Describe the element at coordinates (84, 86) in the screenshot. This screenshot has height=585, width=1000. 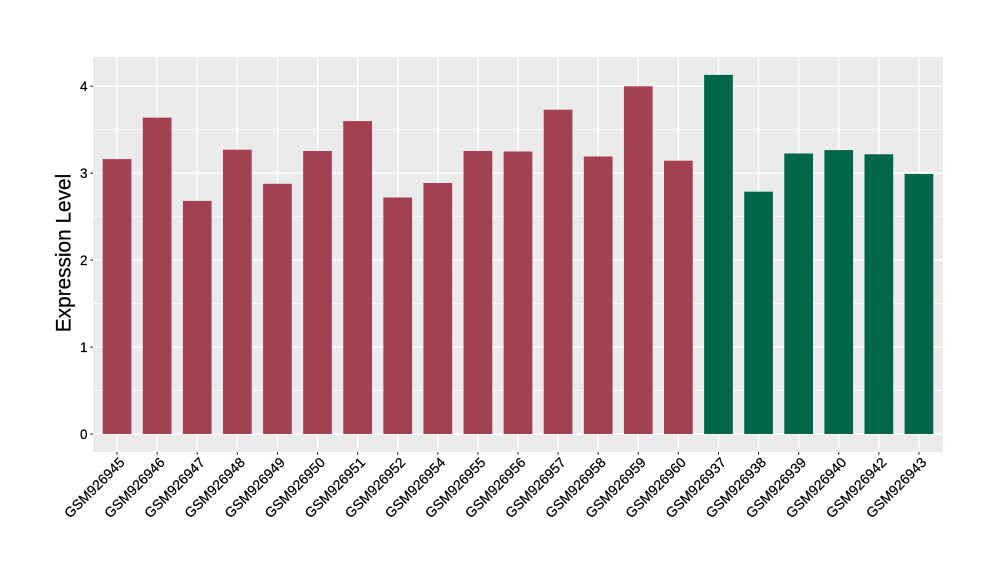
I see `svg-text: 4` at that location.